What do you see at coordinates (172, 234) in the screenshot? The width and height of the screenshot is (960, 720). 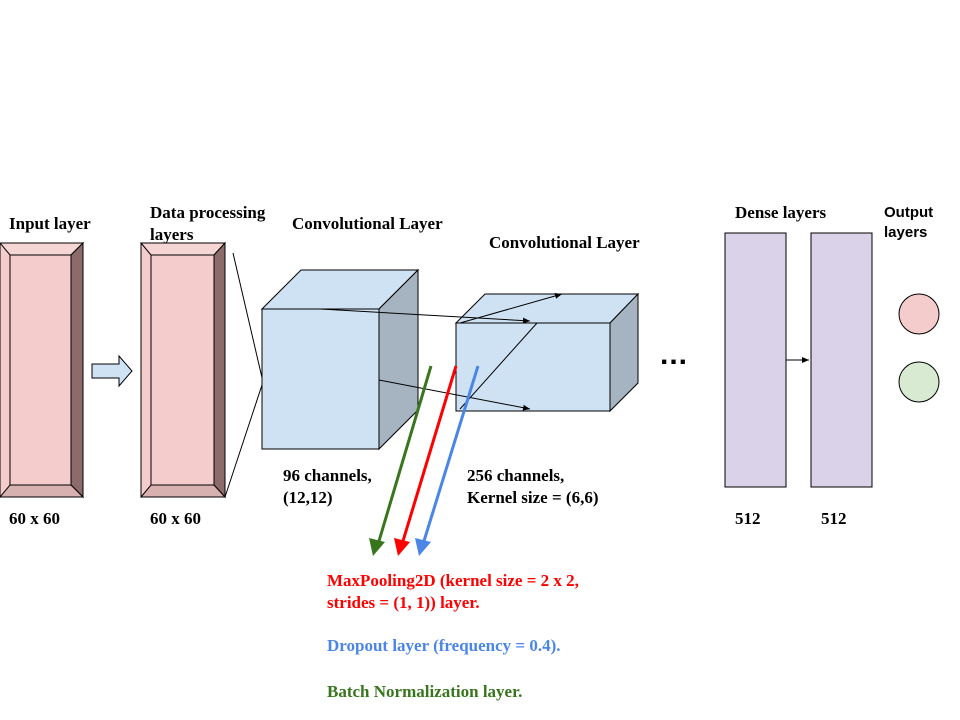 I see `data-processing-title-line2: layers` at bounding box center [172, 234].